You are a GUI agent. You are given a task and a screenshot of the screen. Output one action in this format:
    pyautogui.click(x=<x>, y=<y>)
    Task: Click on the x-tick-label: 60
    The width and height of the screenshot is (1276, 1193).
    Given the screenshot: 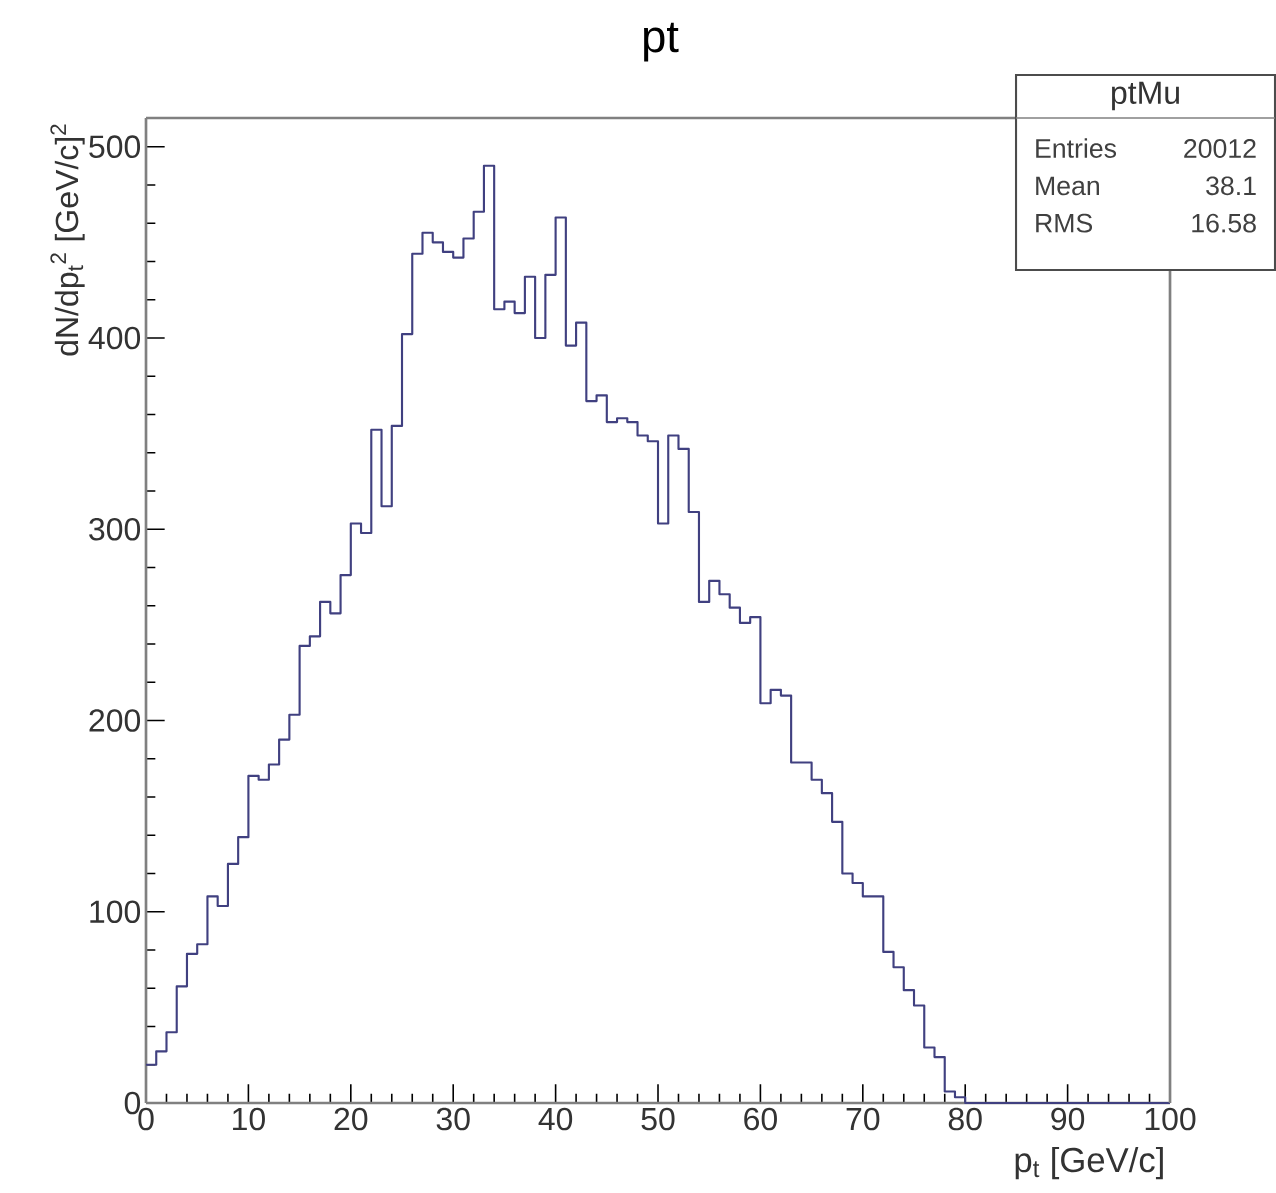 What is the action you would take?
    pyautogui.click(x=760, y=1119)
    